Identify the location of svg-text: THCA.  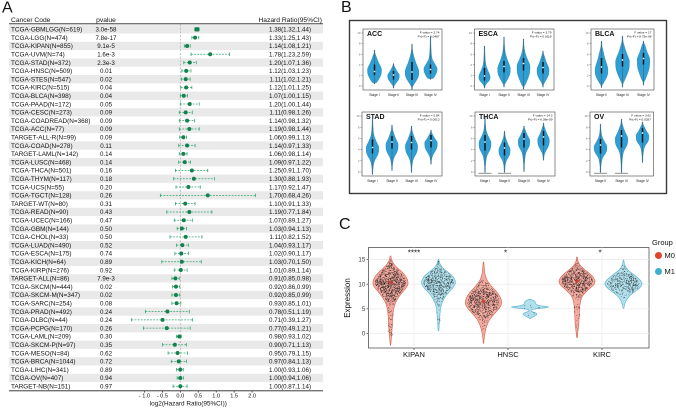
(488, 117).